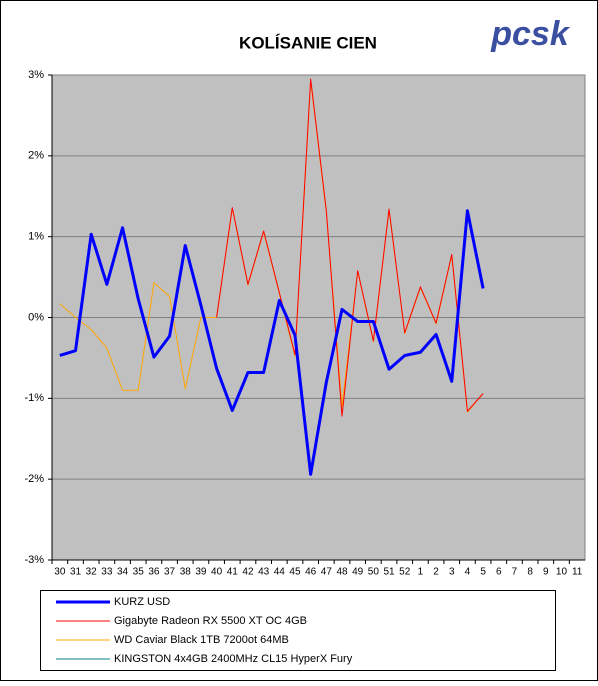 The image size is (598, 686). What do you see at coordinates (530, 34) in the screenshot?
I see `logo: pcsk` at bounding box center [530, 34].